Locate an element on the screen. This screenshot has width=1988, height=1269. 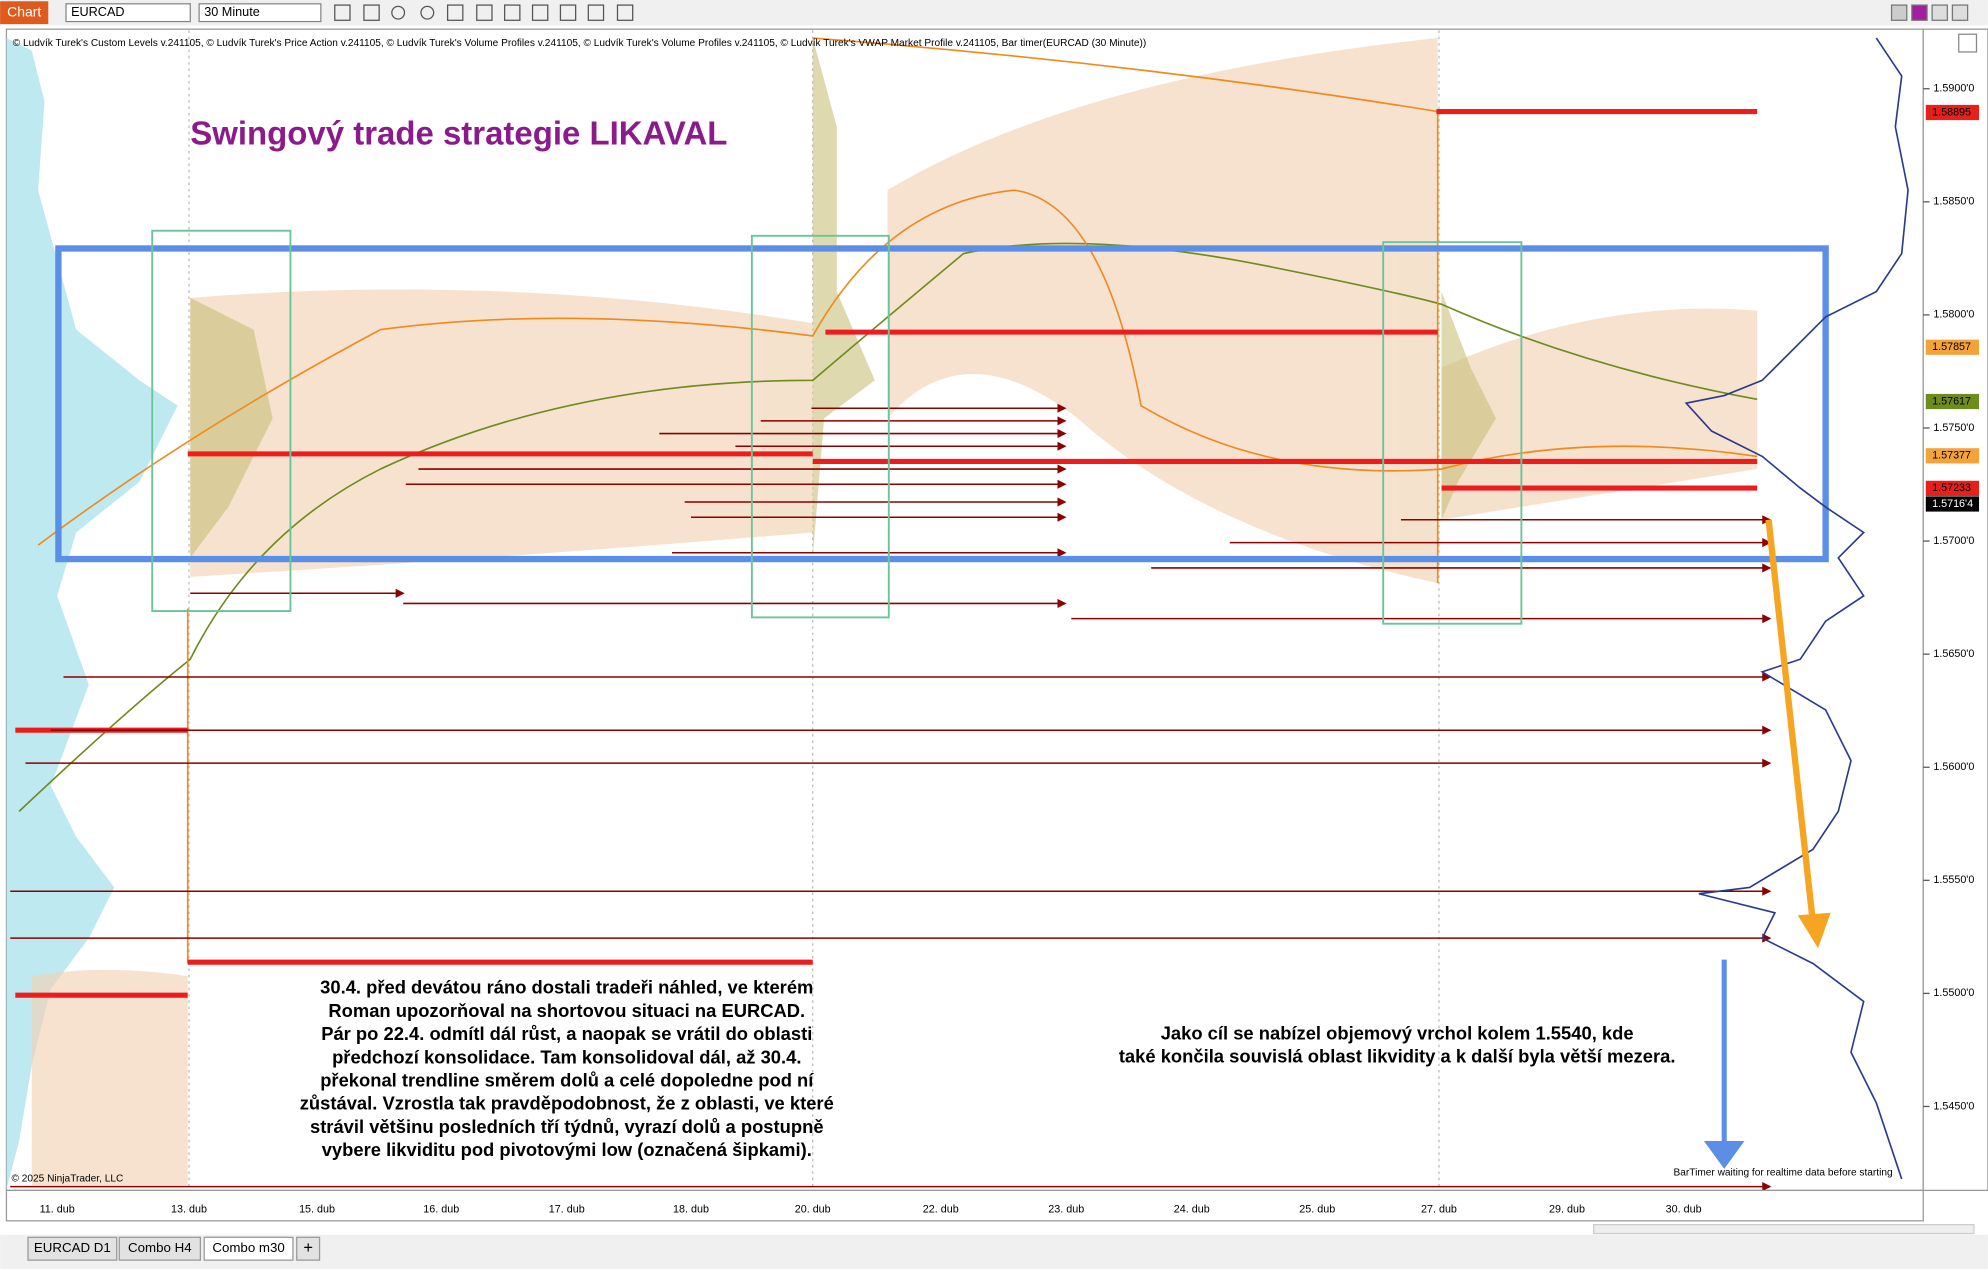
price-marker-label: 1.57377 is located at coordinates (1951, 456).